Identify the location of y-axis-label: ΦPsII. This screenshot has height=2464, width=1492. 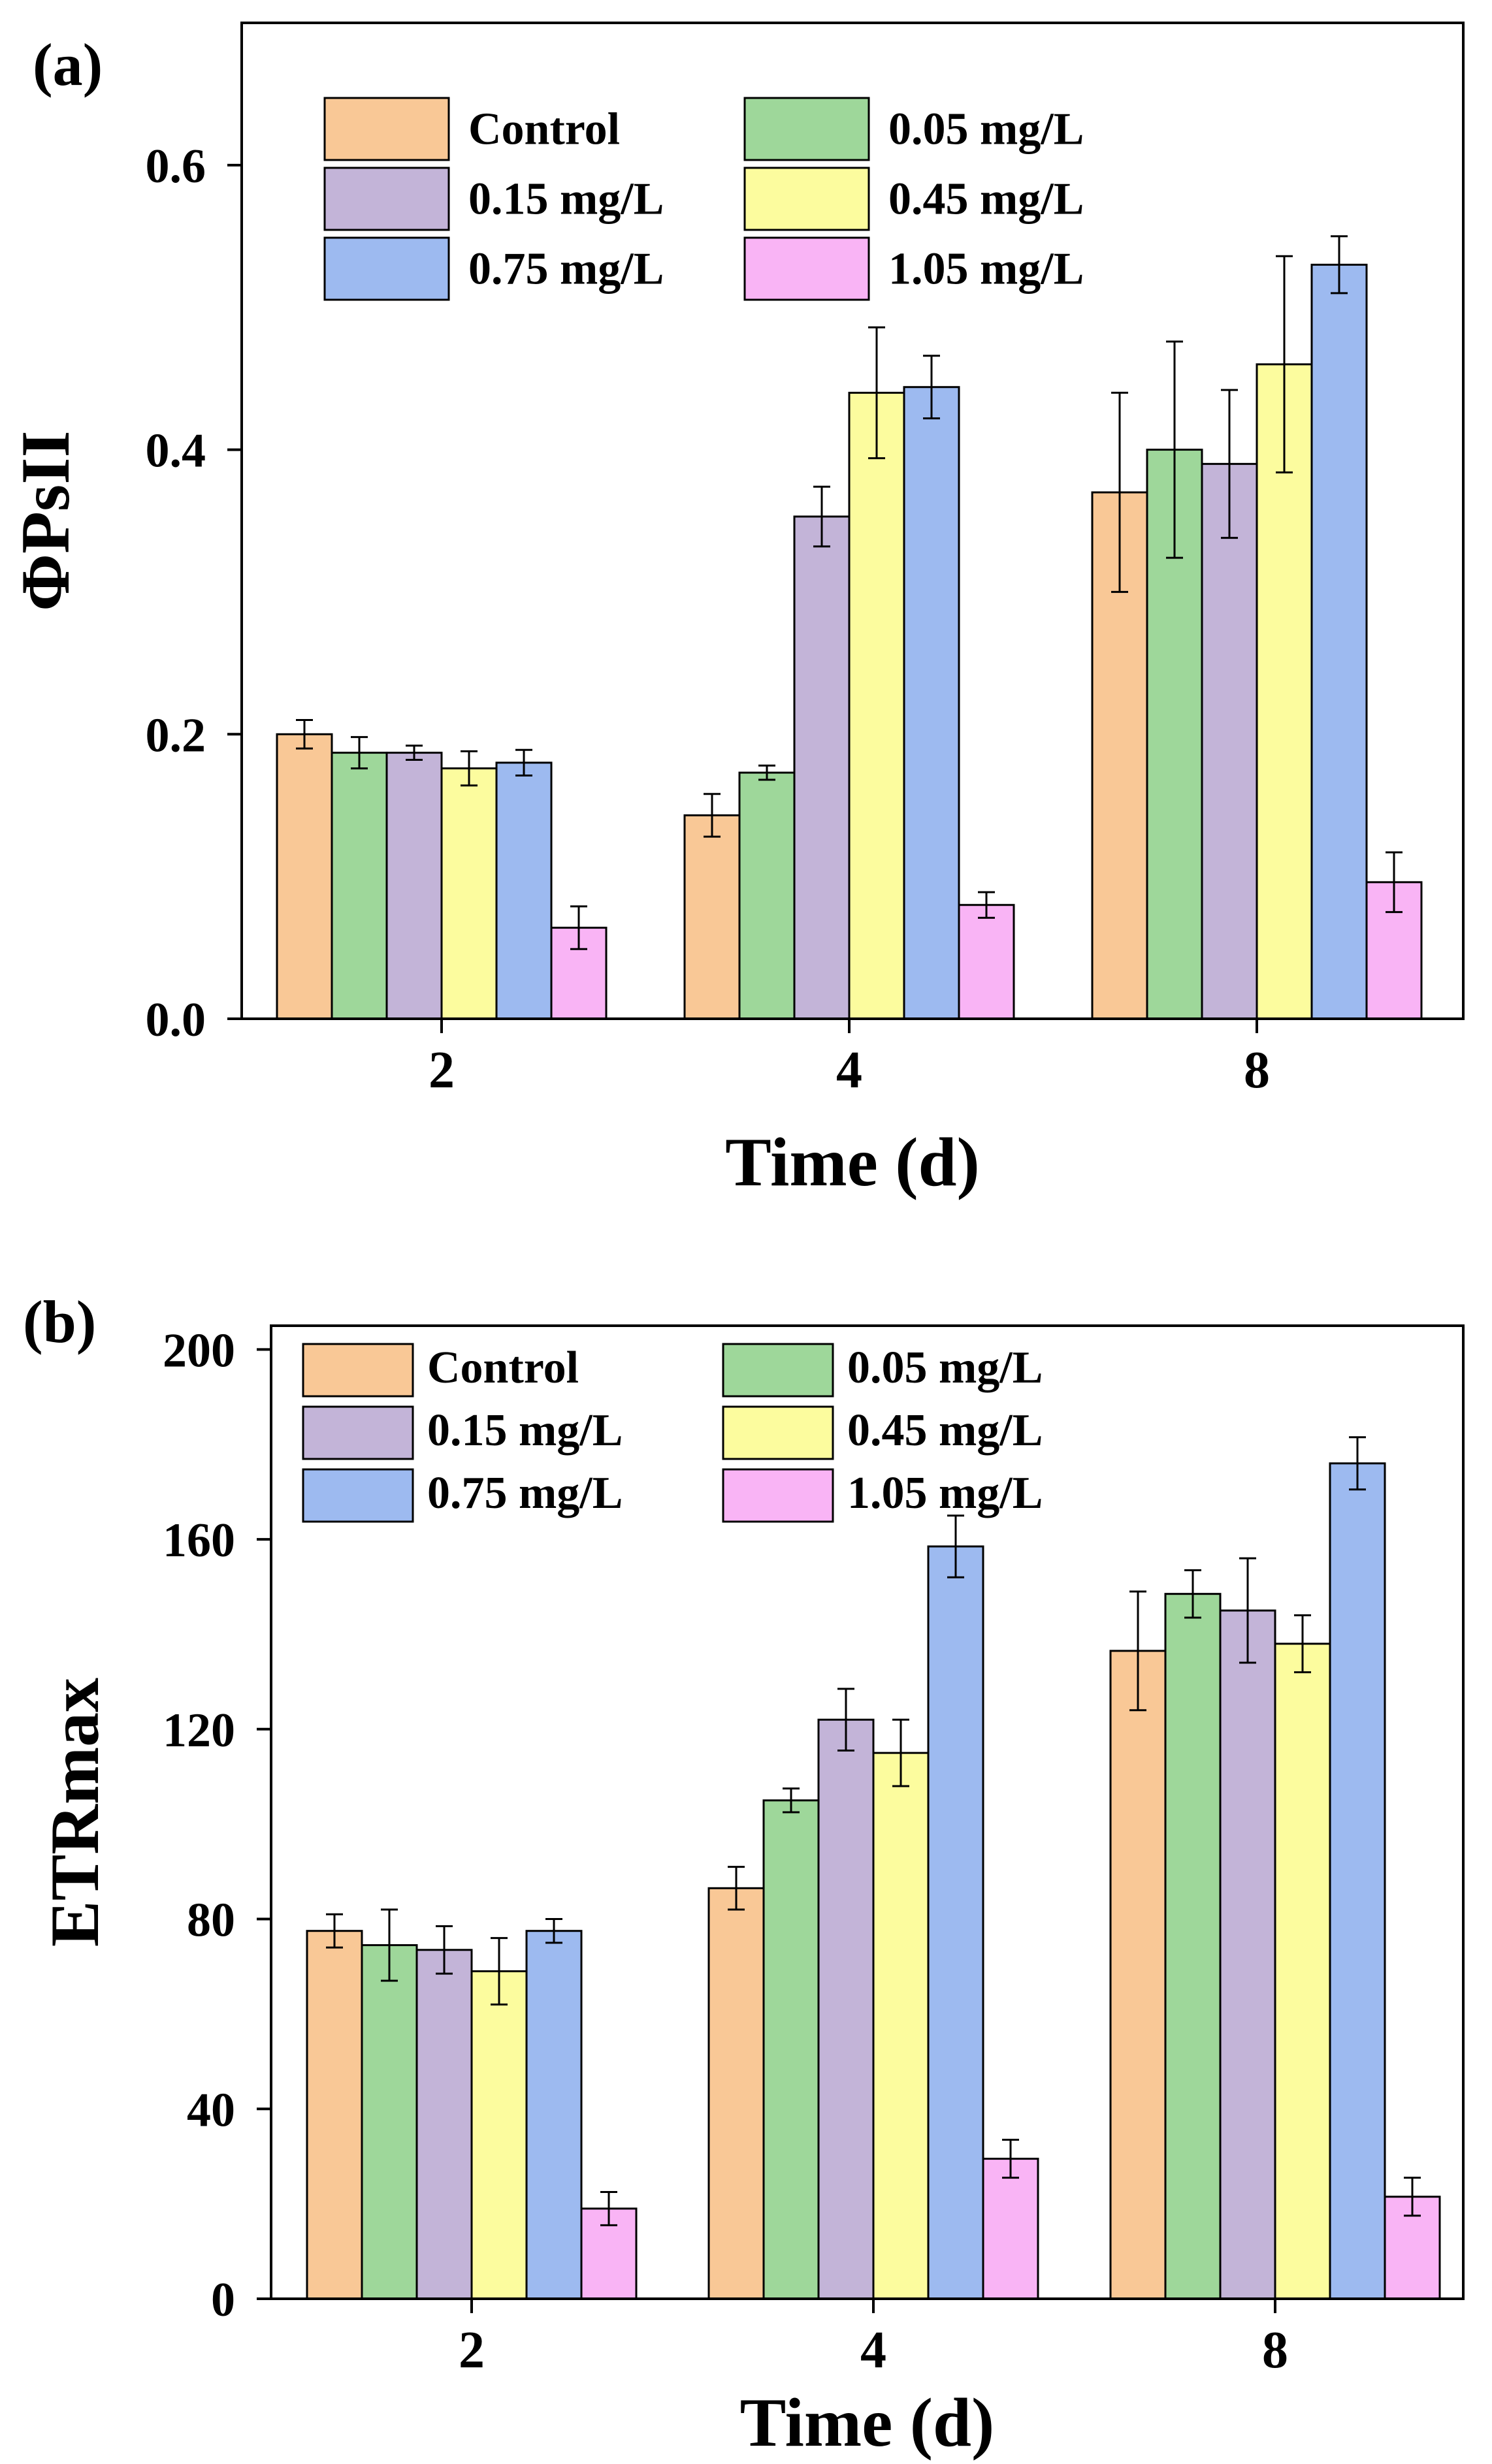
(45, 520).